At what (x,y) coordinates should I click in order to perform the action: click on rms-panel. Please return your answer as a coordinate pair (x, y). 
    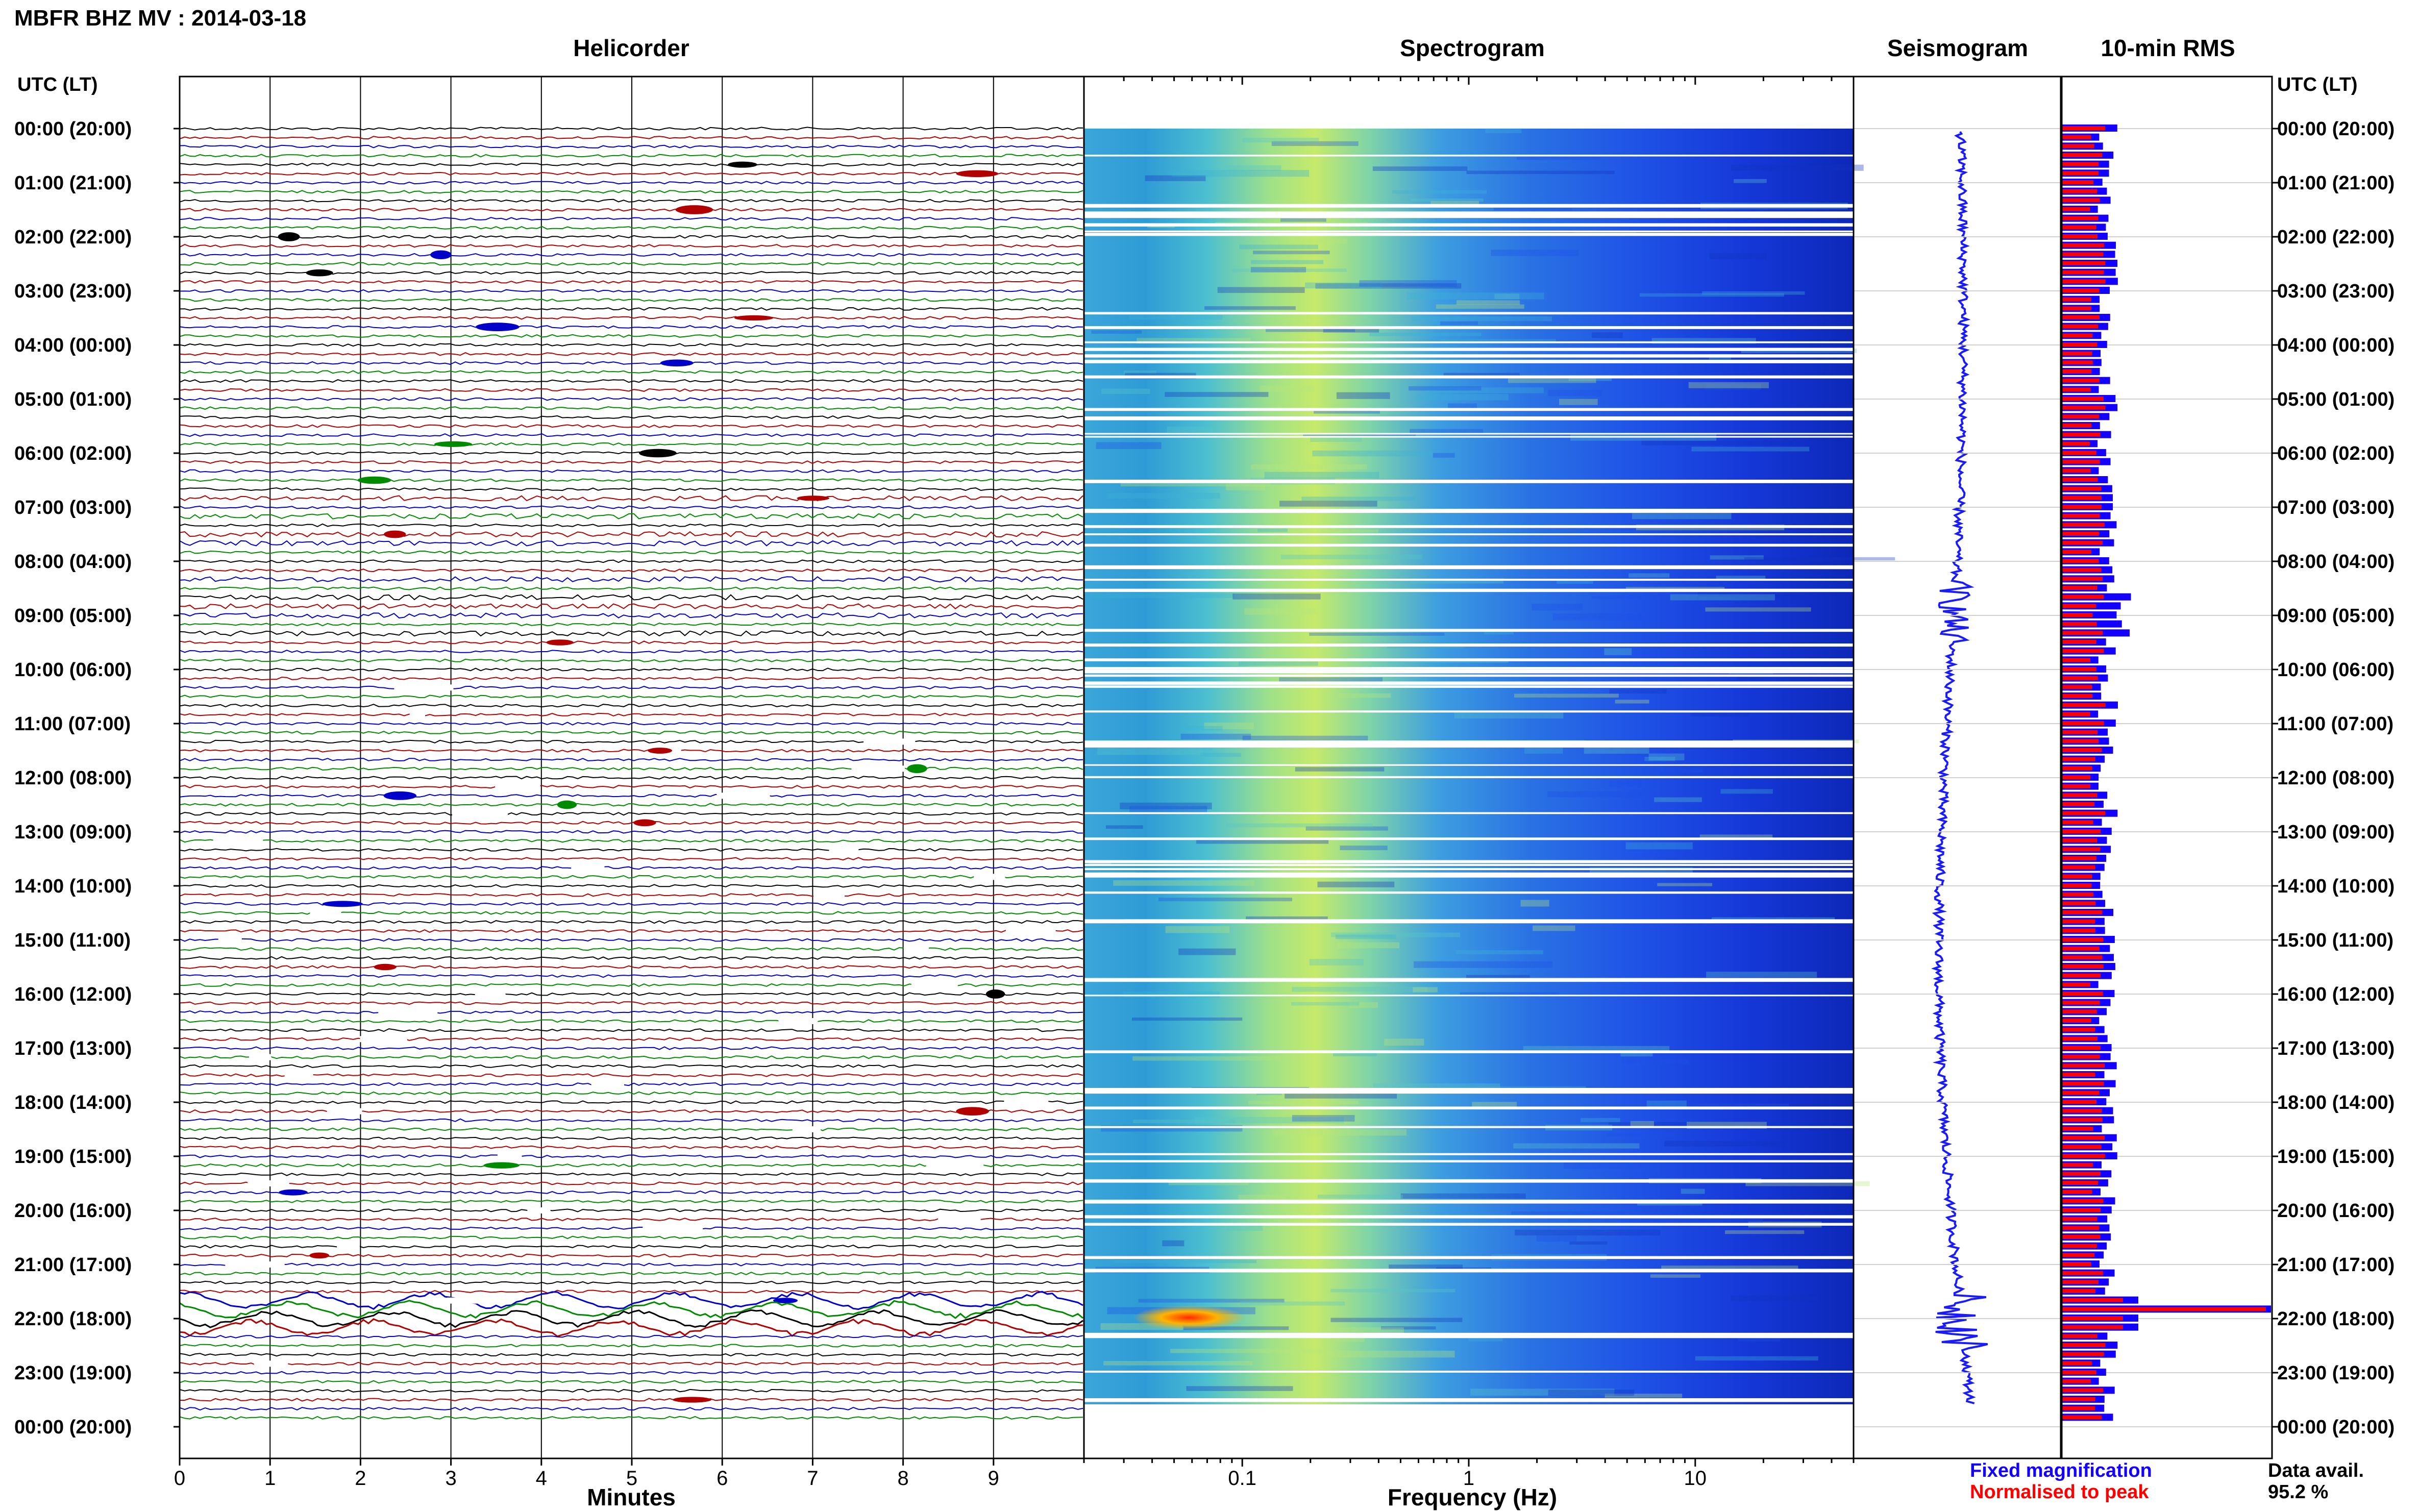
    Looking at the image, I should click on (2166, 773).